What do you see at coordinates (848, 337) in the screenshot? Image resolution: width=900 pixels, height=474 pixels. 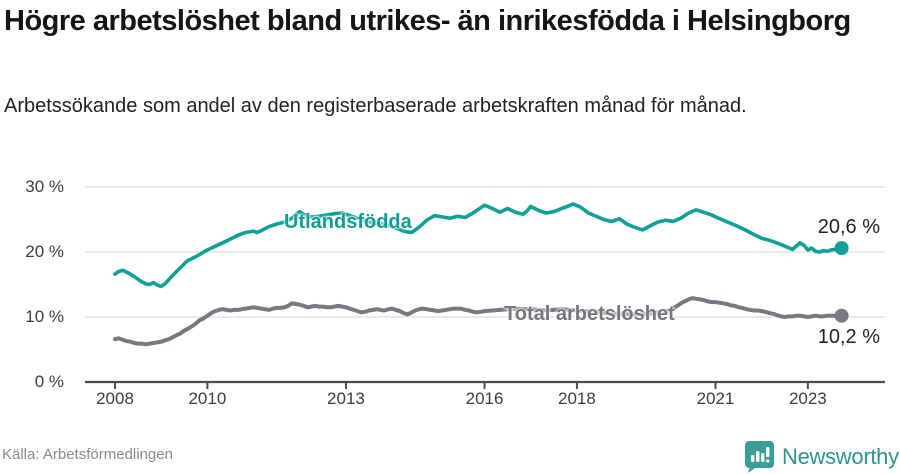 I see `end-value-total-arbetsloshet: 10,2 %` at bounding box center [848, 337].